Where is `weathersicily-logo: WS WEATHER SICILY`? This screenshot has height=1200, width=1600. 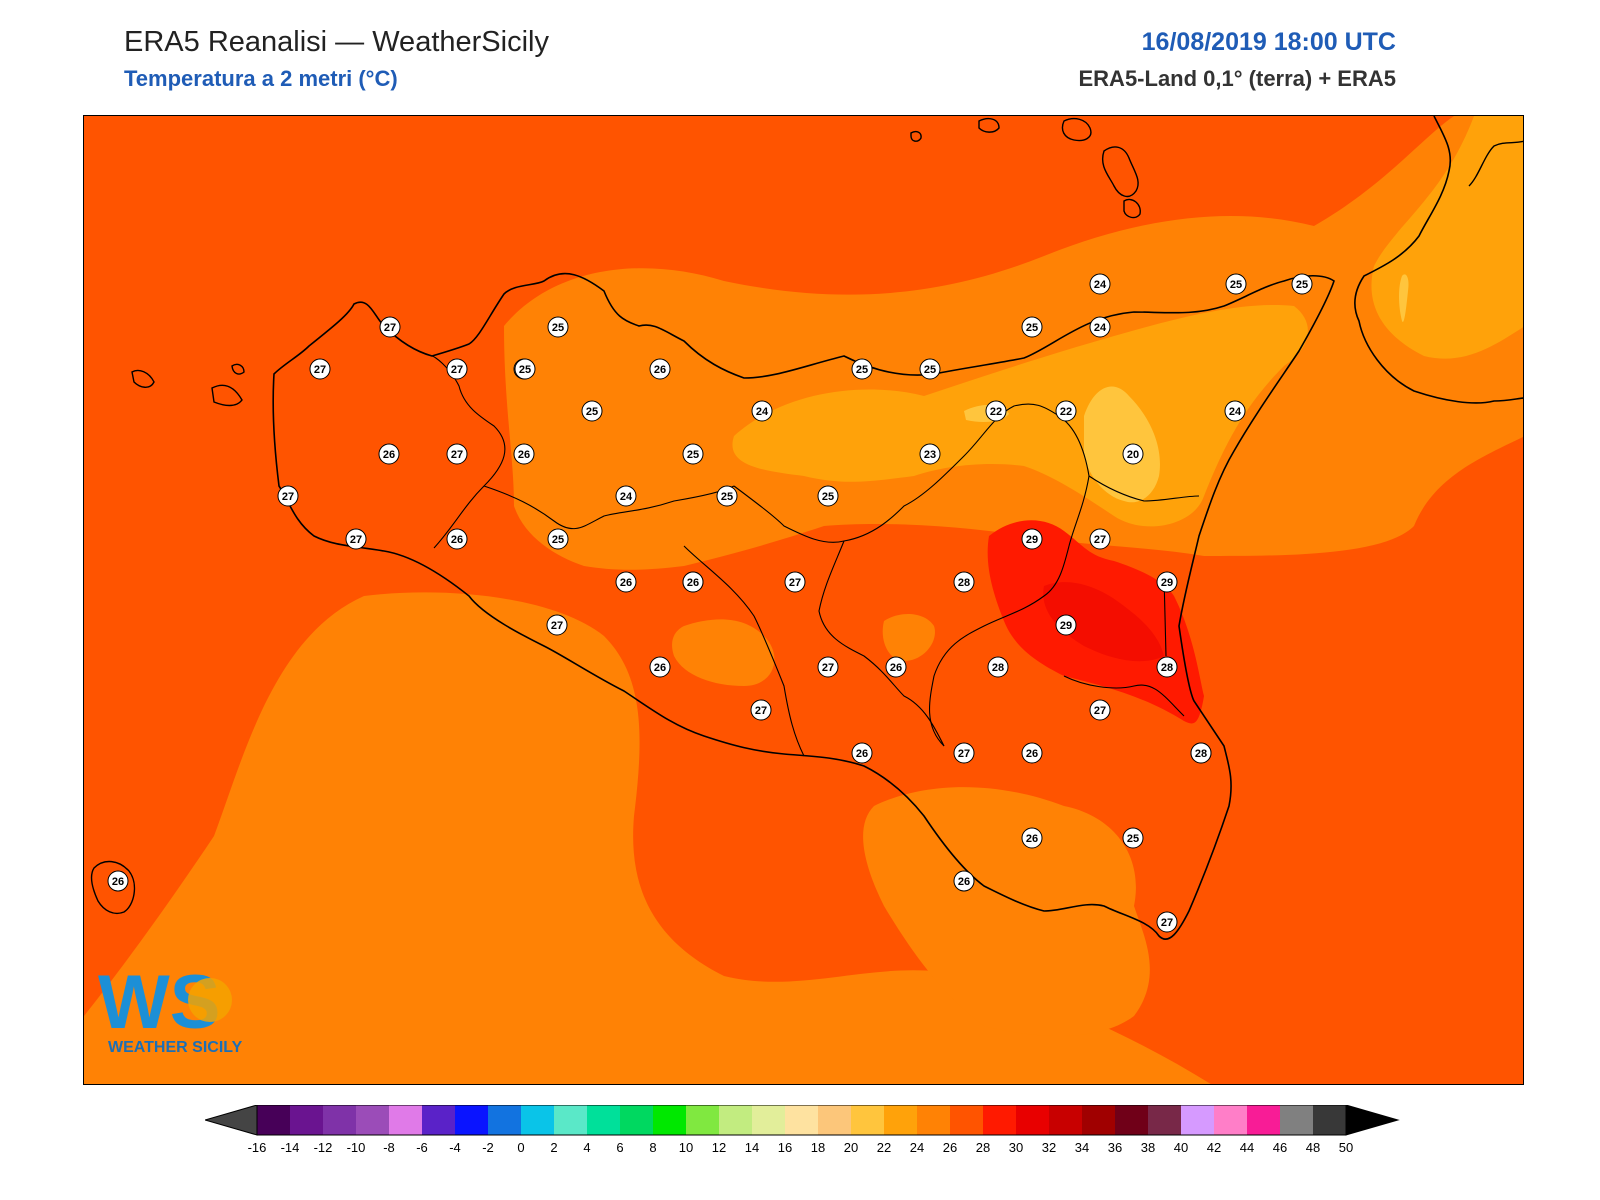 weathersicily-logo: WS WEATHER SICILY is located at coordinates (170, 1008).